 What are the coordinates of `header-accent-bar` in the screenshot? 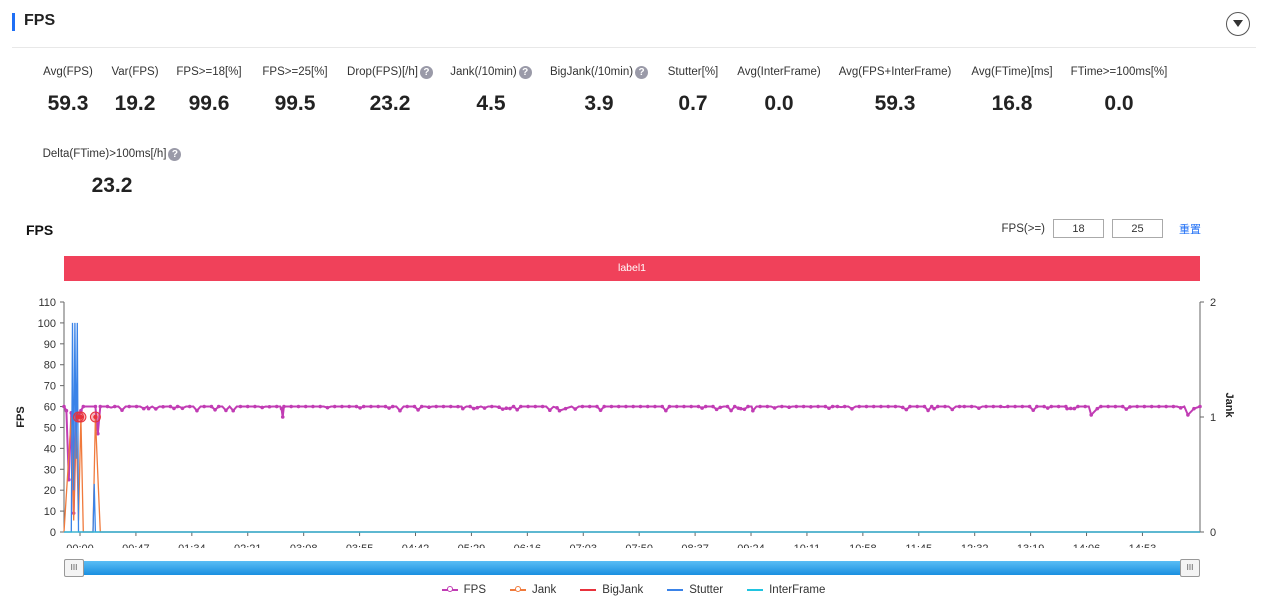 It's located at (13, 22).